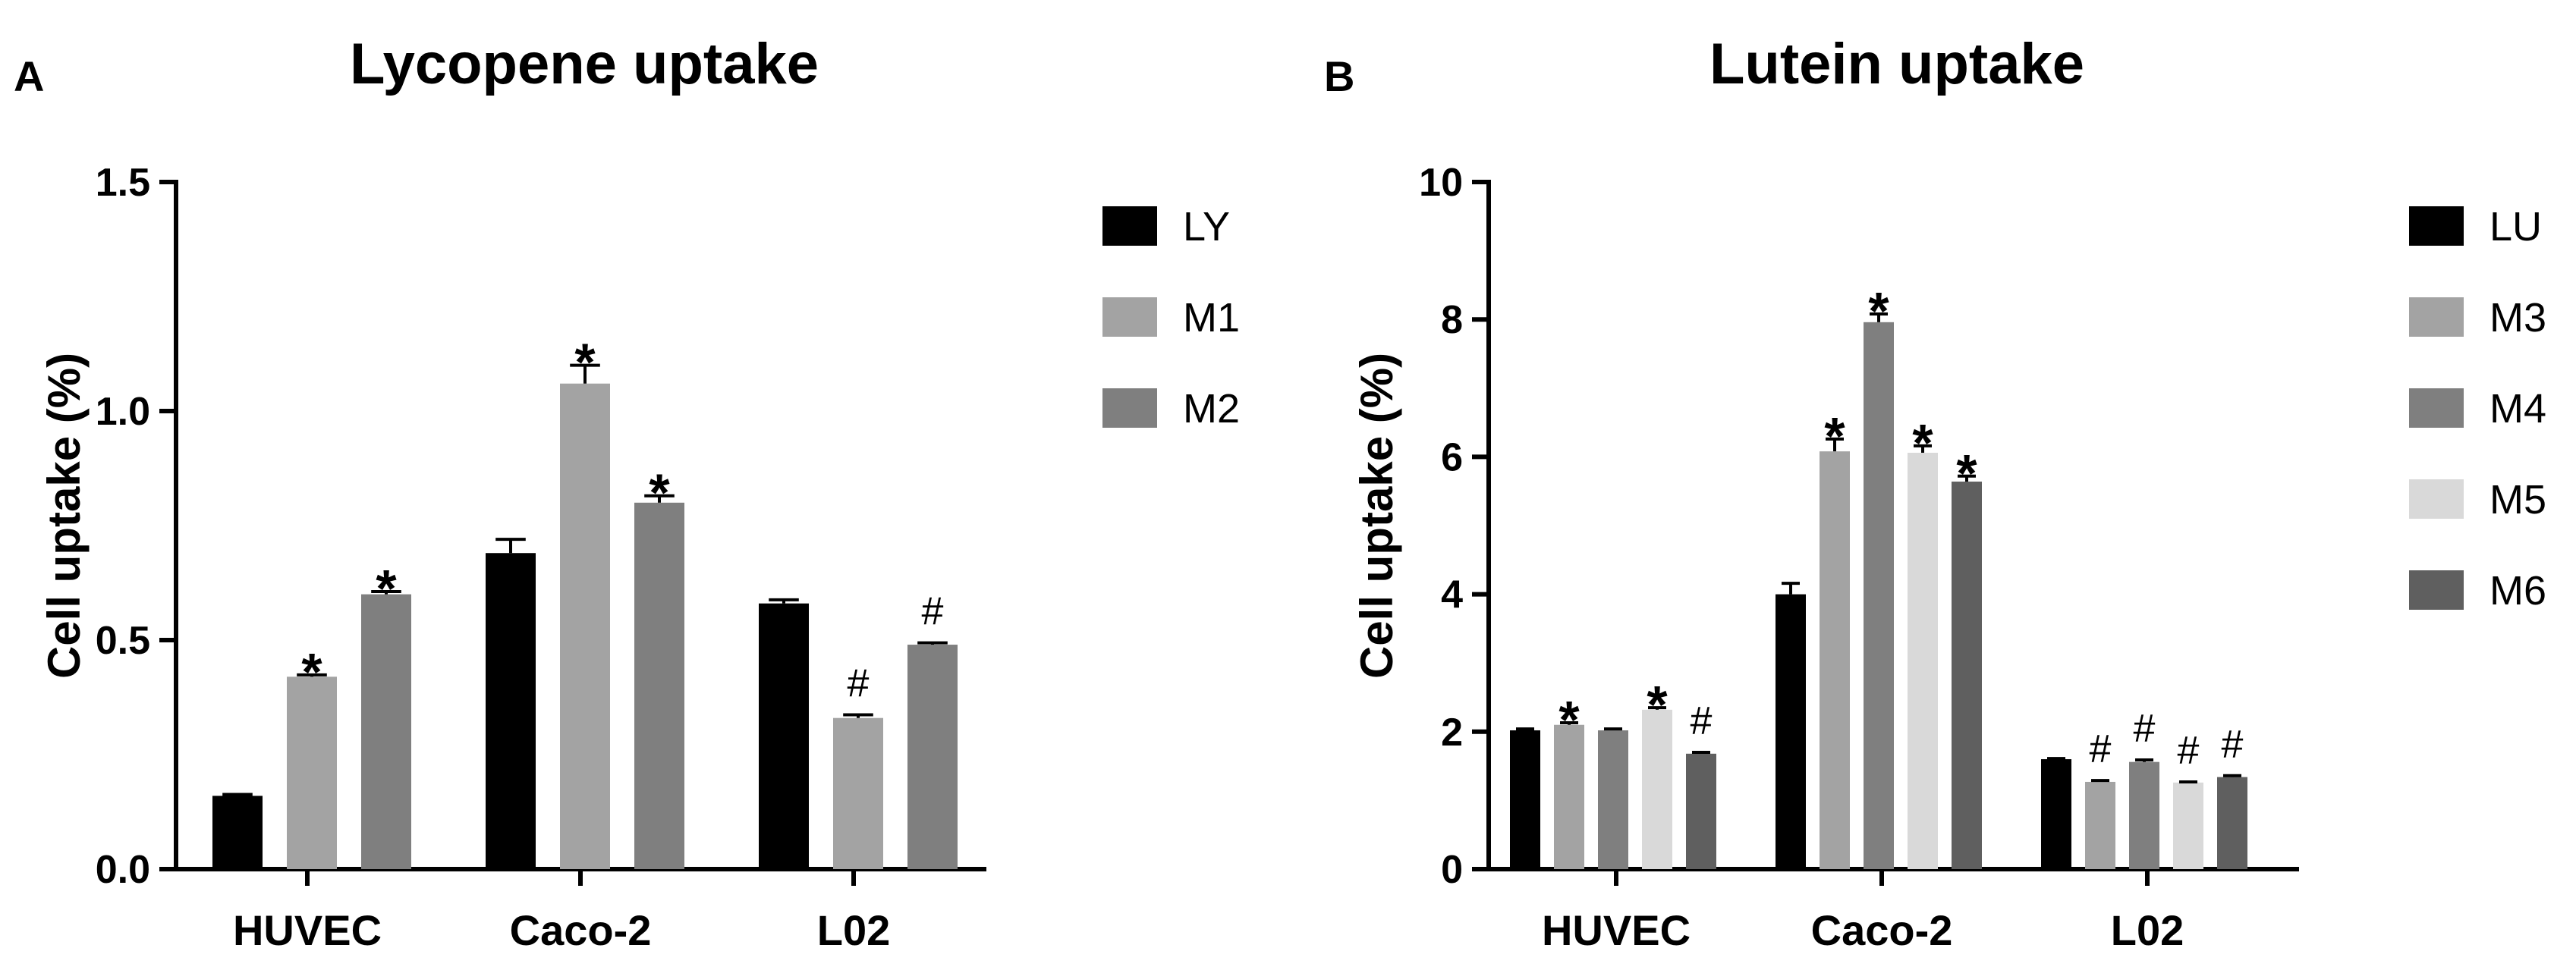 This screenshot has width=2576, height=970. Describe the element at coordinates (2518, 500) in the screenshot. I see `legend-label: M5` at that location.